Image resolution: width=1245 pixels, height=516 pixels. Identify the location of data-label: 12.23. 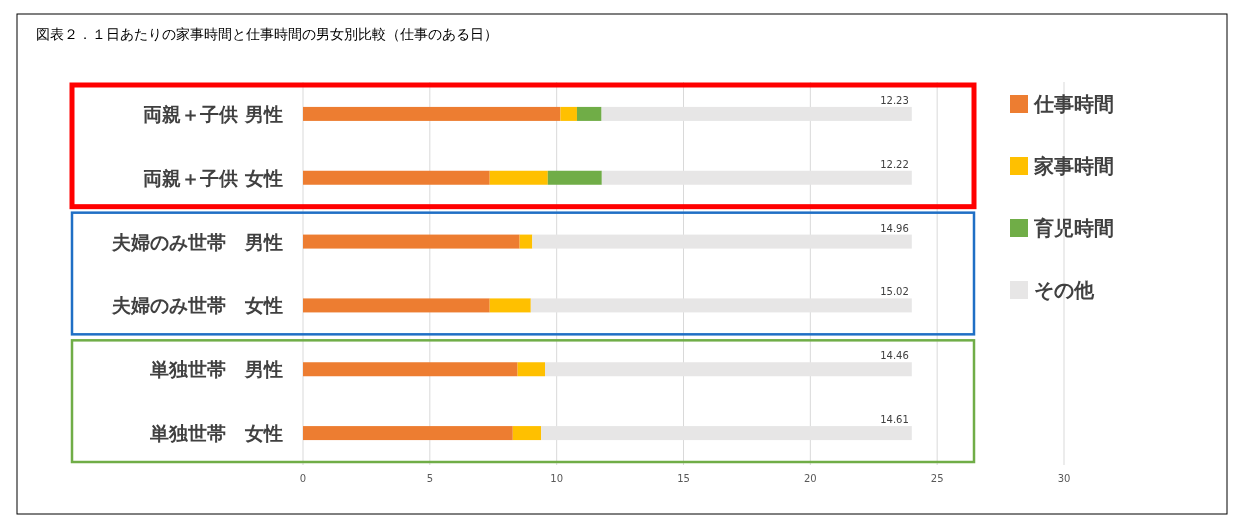
(894, 100).